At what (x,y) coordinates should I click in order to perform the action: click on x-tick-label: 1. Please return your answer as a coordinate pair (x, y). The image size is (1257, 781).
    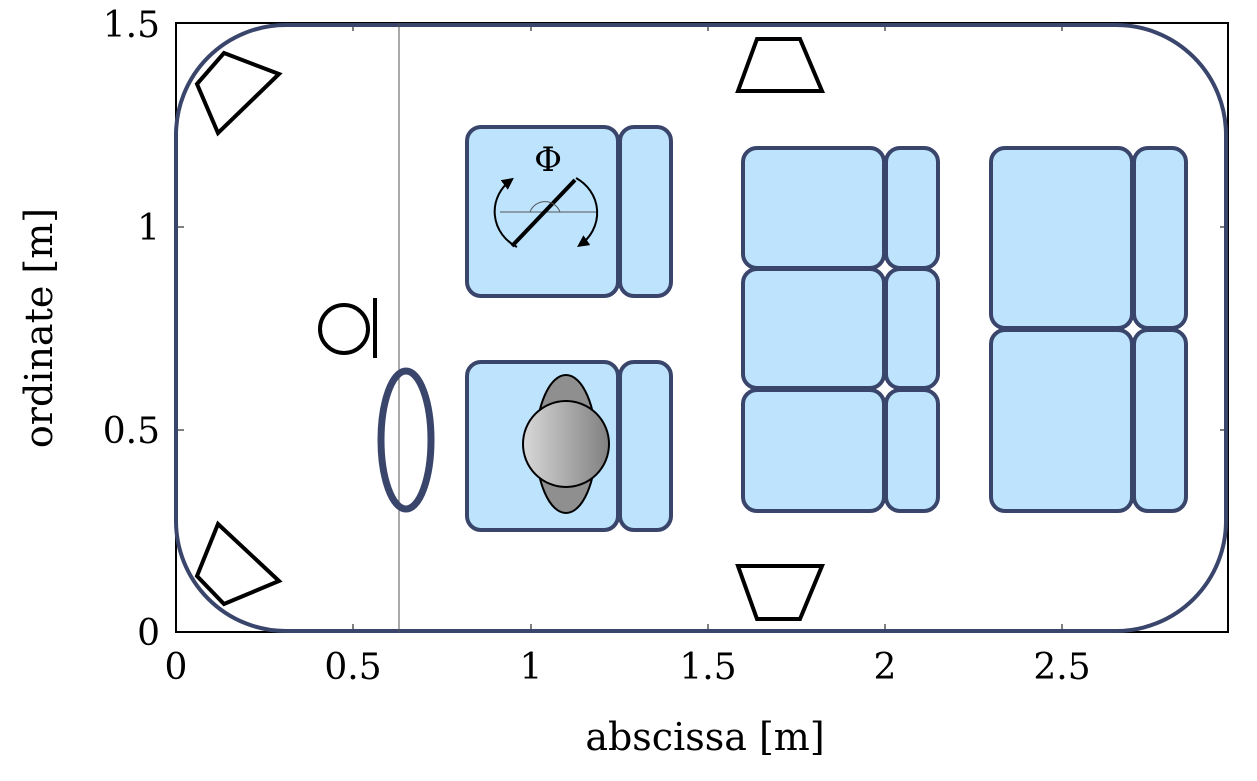
    Looking at the image, I should click on (531, 667).